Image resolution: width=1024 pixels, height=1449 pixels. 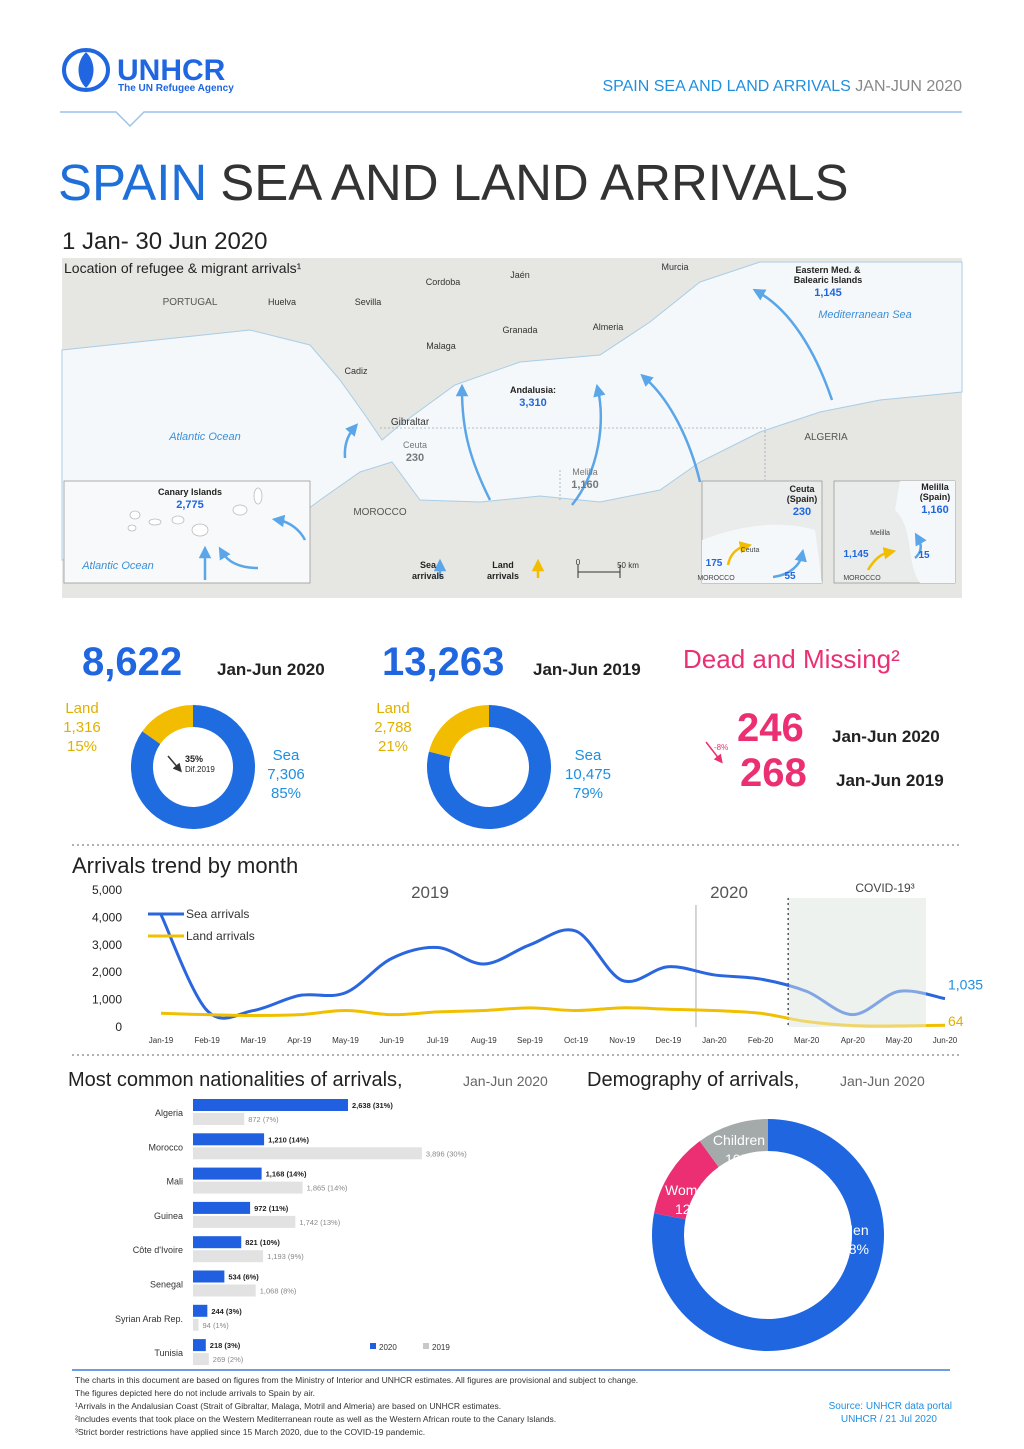 I want to click on source: Source: UNHCR data portal, so click(x=890, y=1406).